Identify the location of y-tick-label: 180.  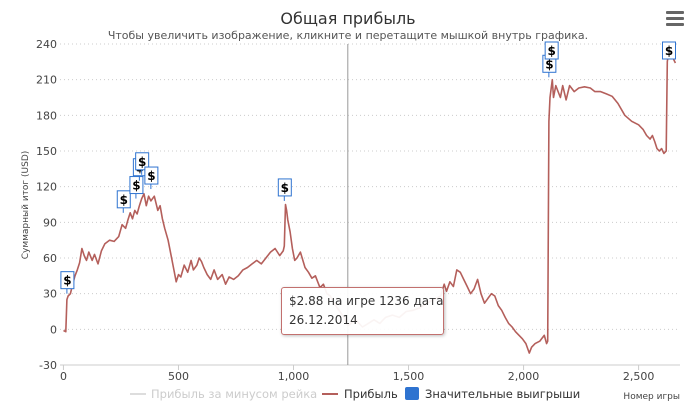
(46, 115).